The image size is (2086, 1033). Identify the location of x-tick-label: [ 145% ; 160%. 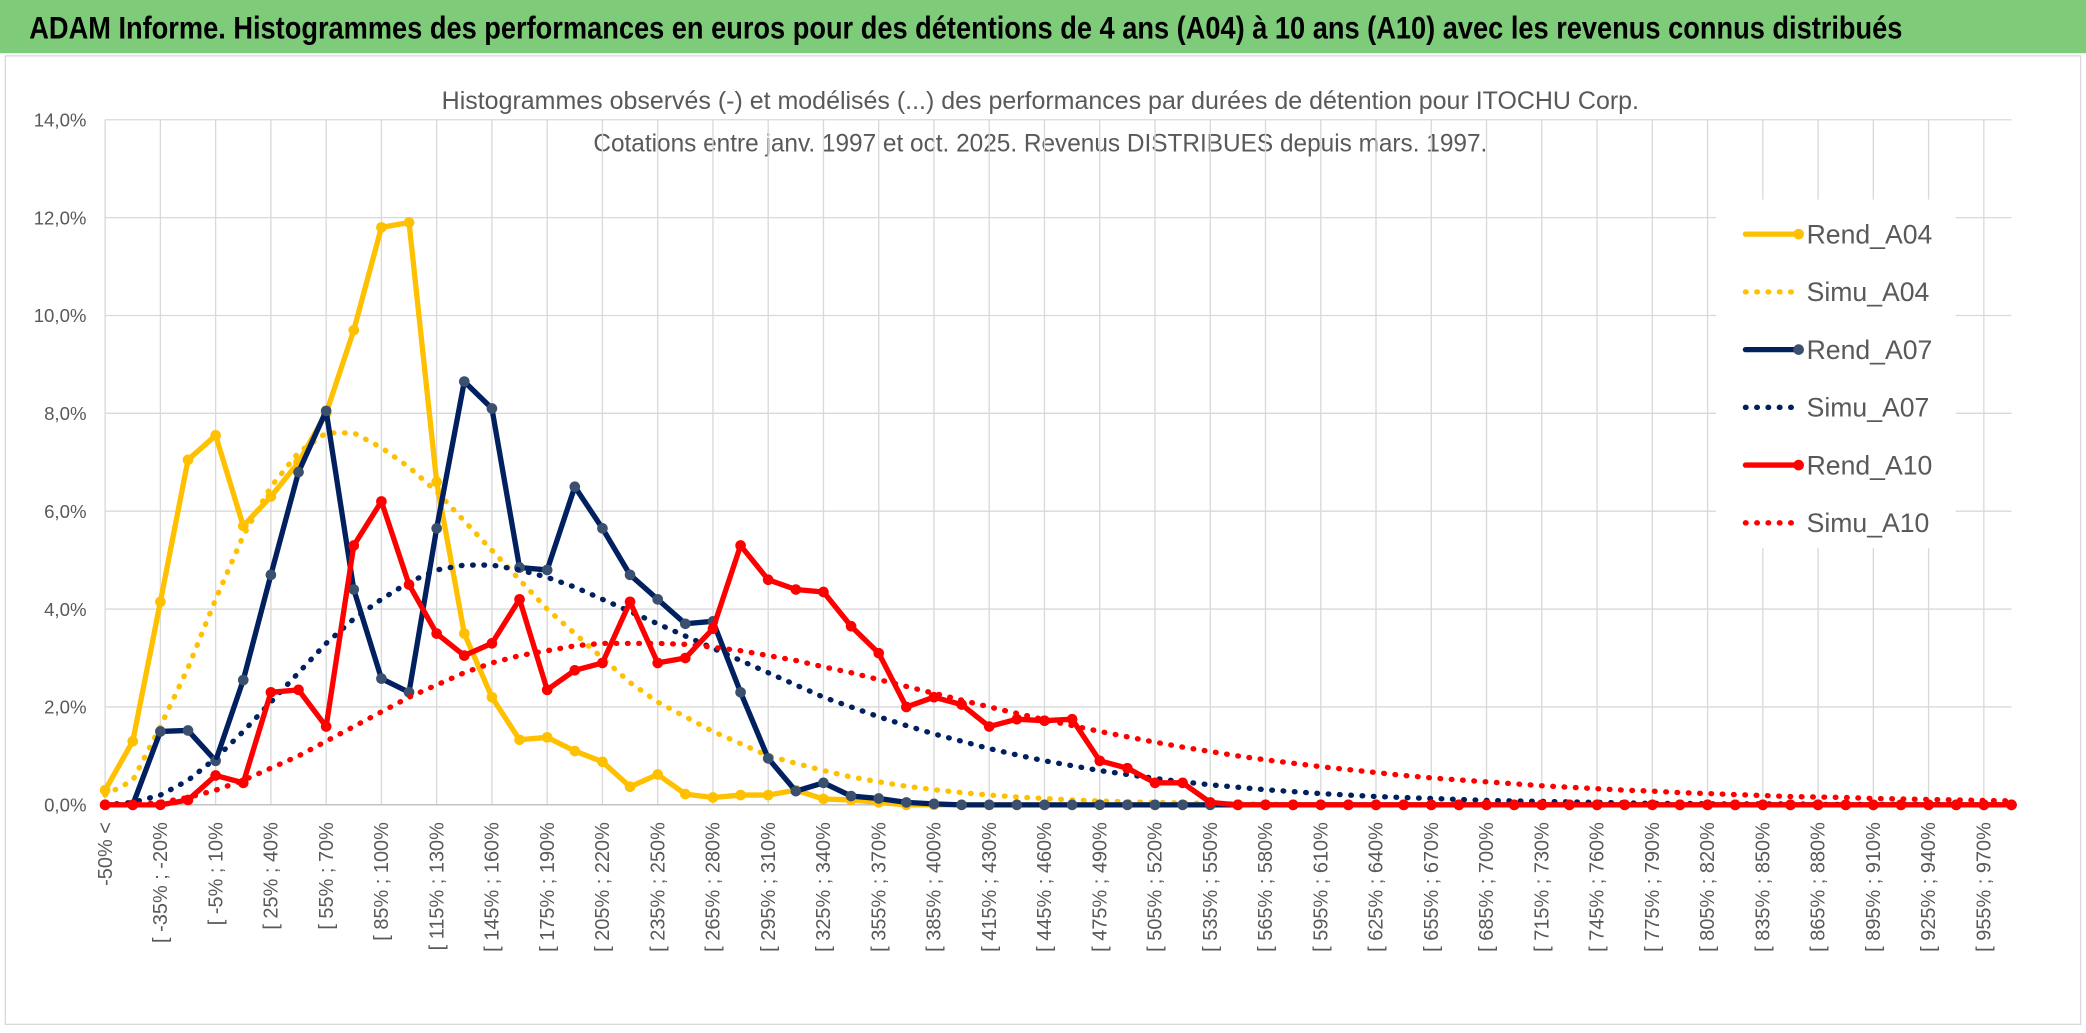
(493, 887).